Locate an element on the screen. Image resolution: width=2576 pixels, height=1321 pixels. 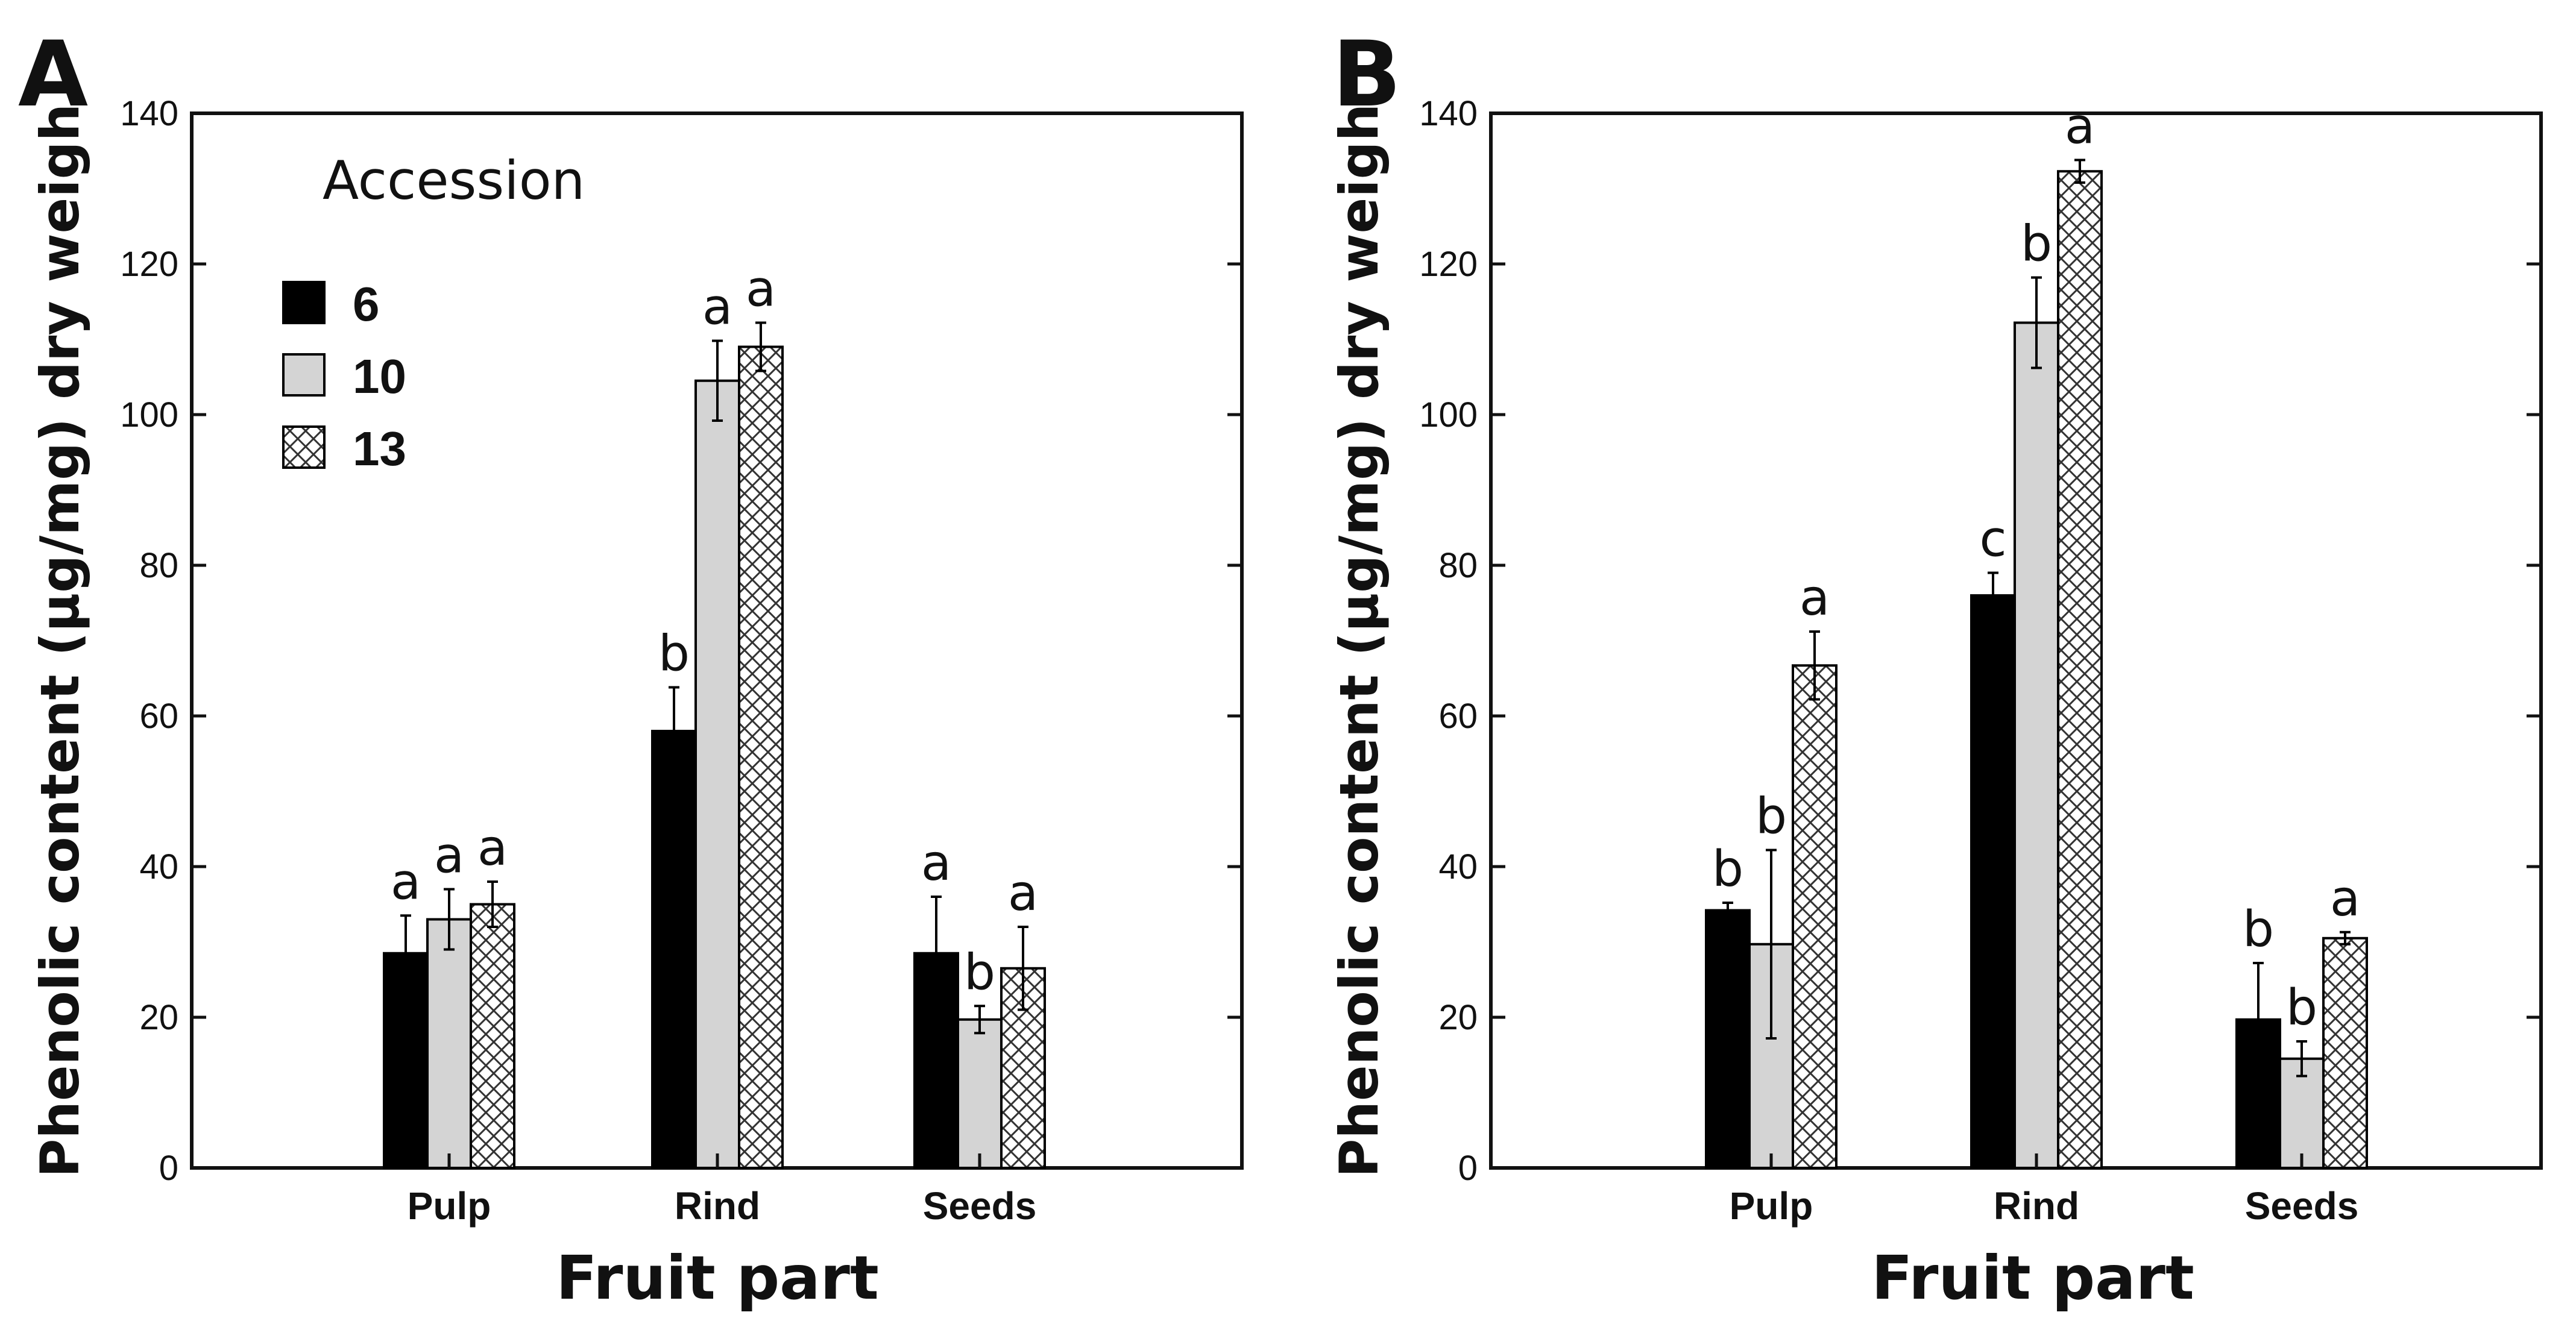
panel-a-x-axis: Pulp Rind Seeds is located at coordinates (722, 1190).